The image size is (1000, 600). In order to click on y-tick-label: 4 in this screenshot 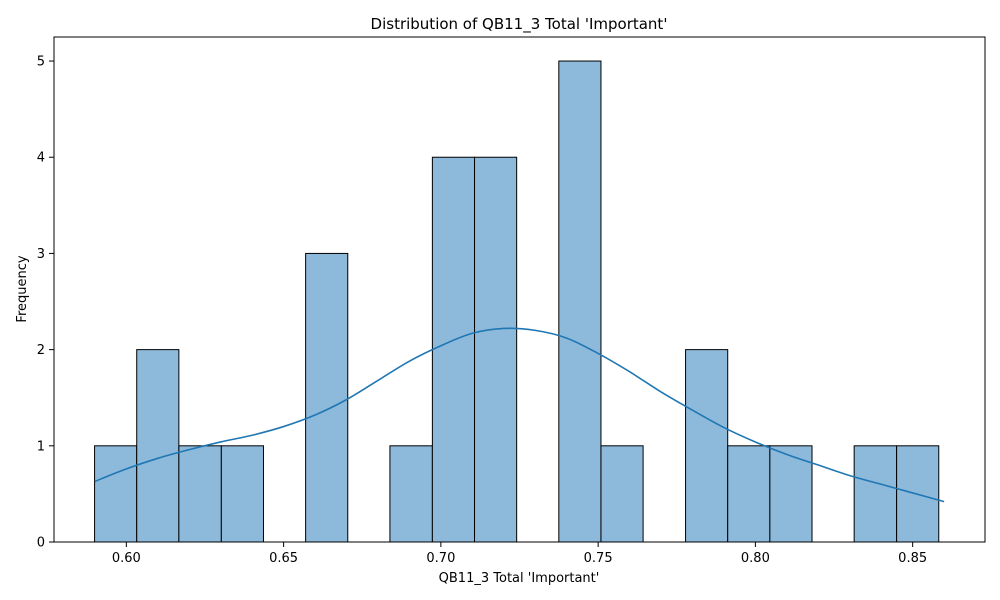, I will do `click(41, 158)`.